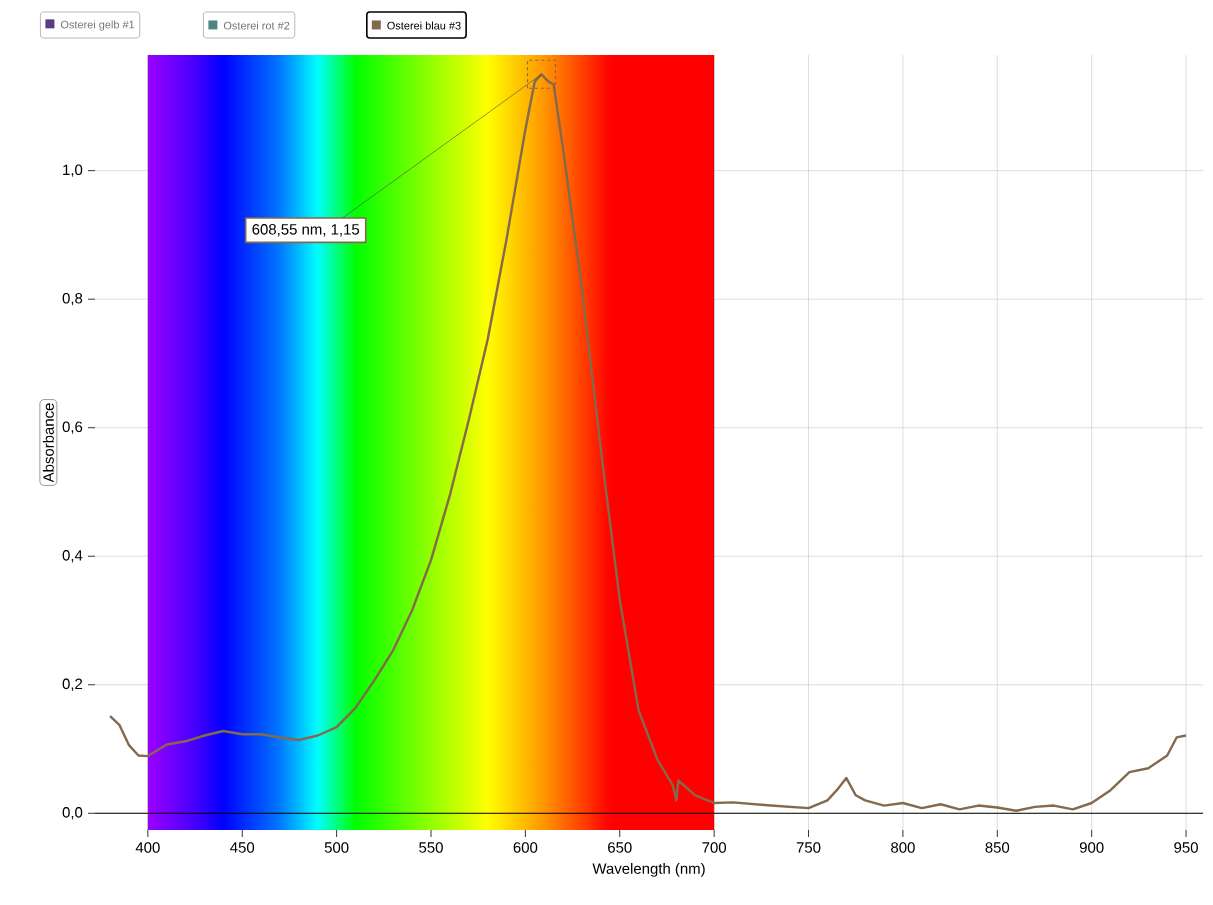  Describe the element at coordinates (72, 427) in the screenshot. I see `y-tick-label: 0,6` at that location.